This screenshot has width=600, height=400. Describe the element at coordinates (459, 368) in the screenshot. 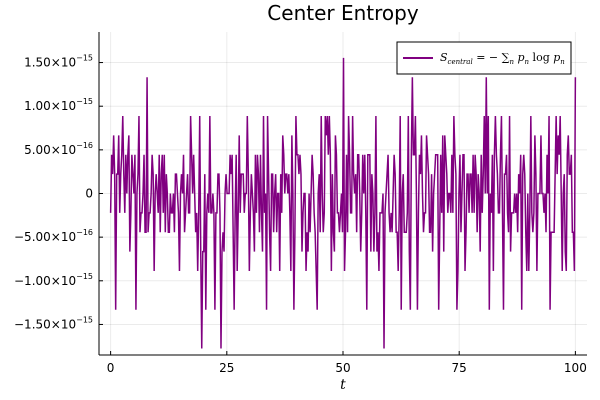

I see `x-tick-label: 75` at that location.